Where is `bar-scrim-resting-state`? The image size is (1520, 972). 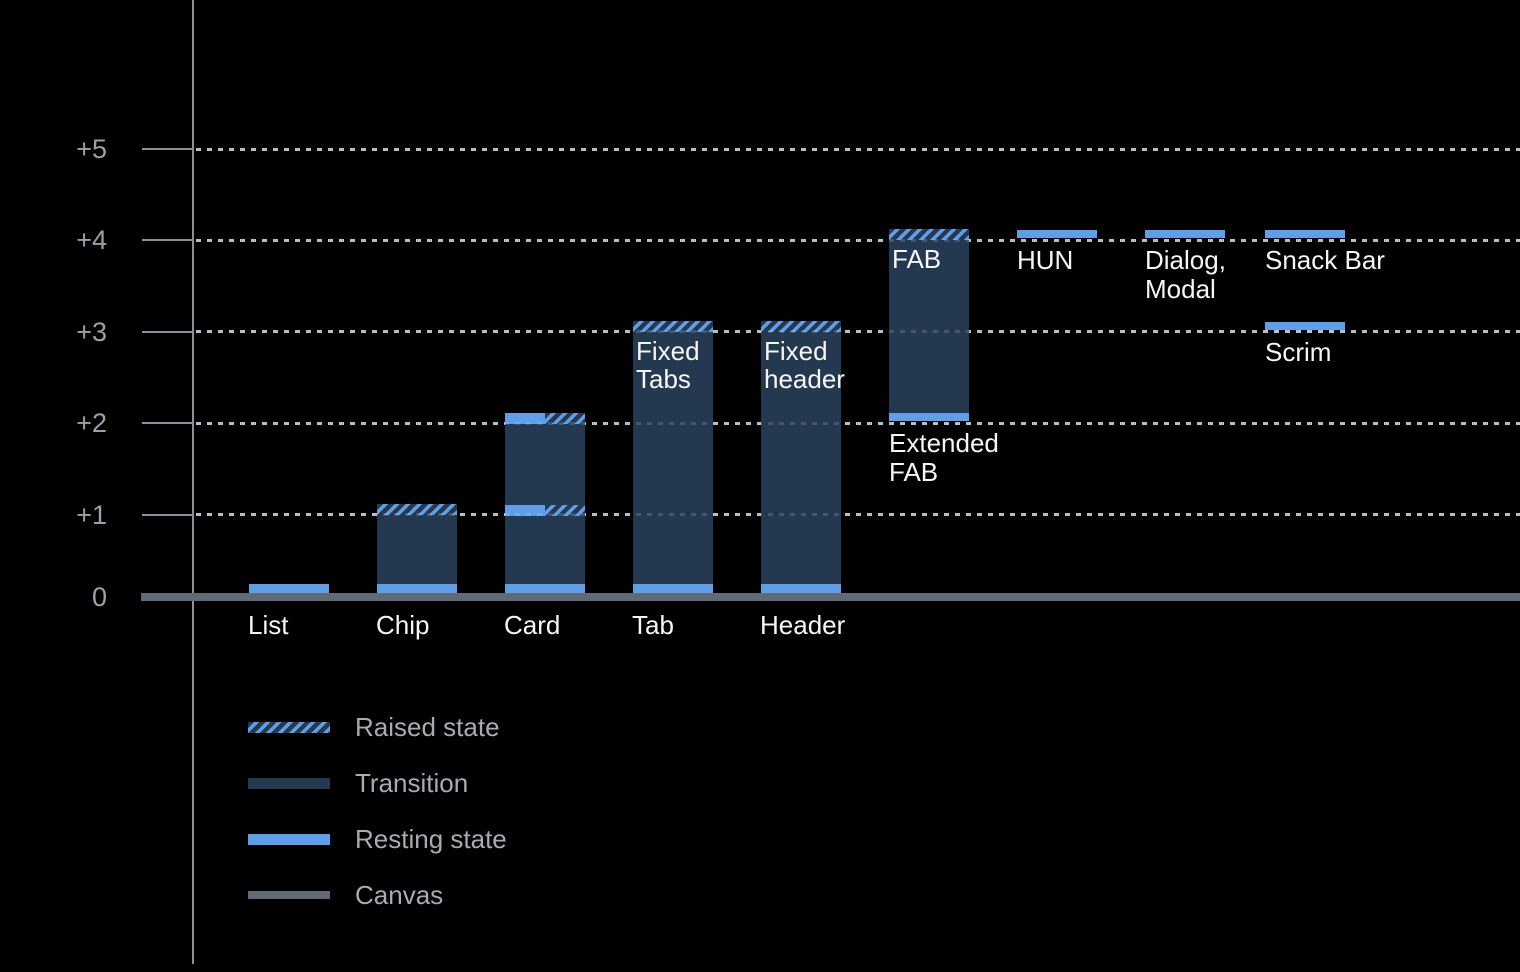 bar-scrim-resting-state is located at coordinates (1305, 325).